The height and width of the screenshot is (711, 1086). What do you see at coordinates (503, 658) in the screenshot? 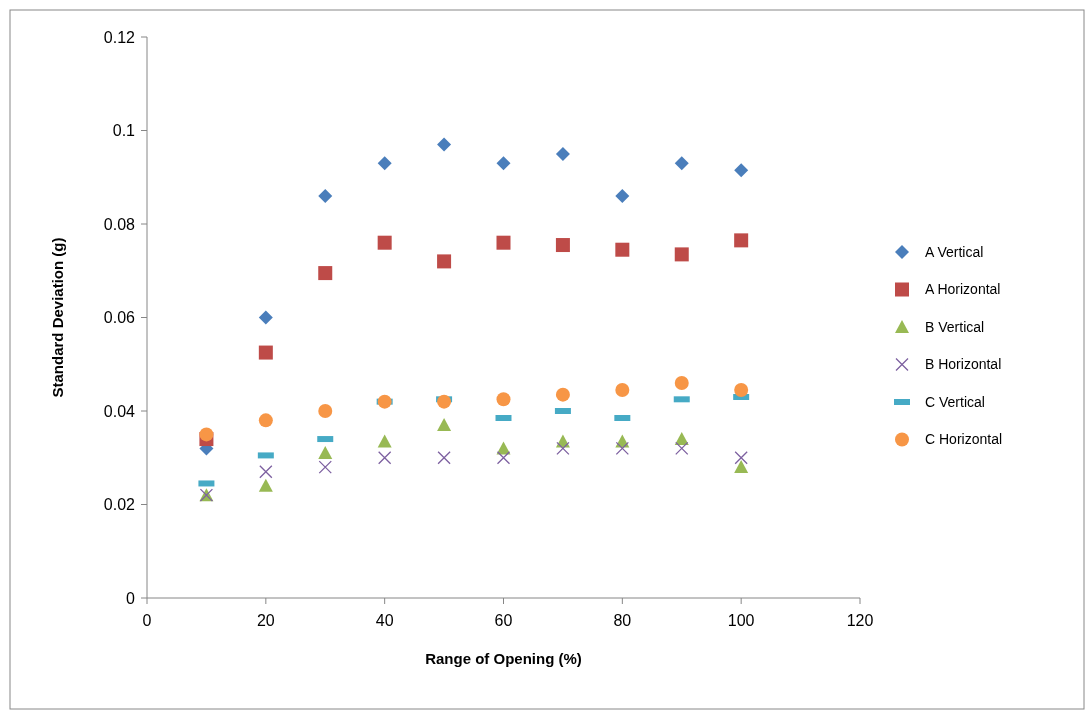
I see `x-axis-title: Range of Opening (%)` at bounding box center [503, 658].